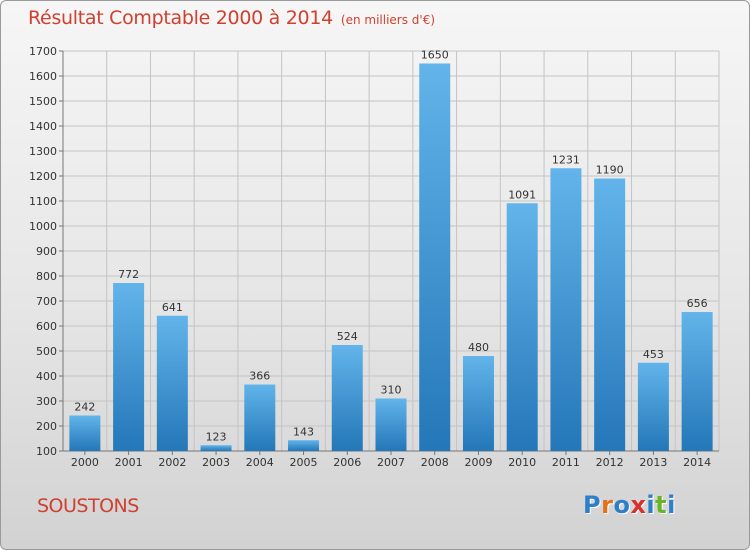 This screenshot has width=750, height=550. I want to click on x-tick-label-2006: 2006, so click(347, 462).